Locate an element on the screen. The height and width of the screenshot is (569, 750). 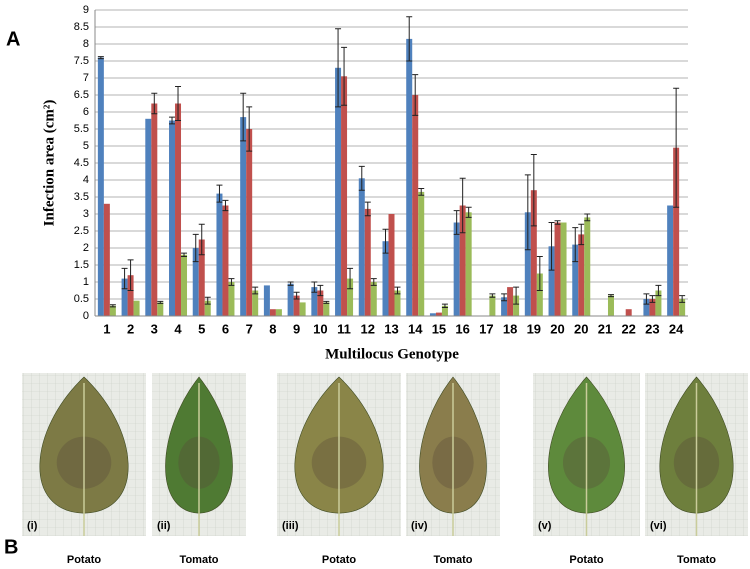
x-tick-label: 16 is located at coordinates (462, 328).